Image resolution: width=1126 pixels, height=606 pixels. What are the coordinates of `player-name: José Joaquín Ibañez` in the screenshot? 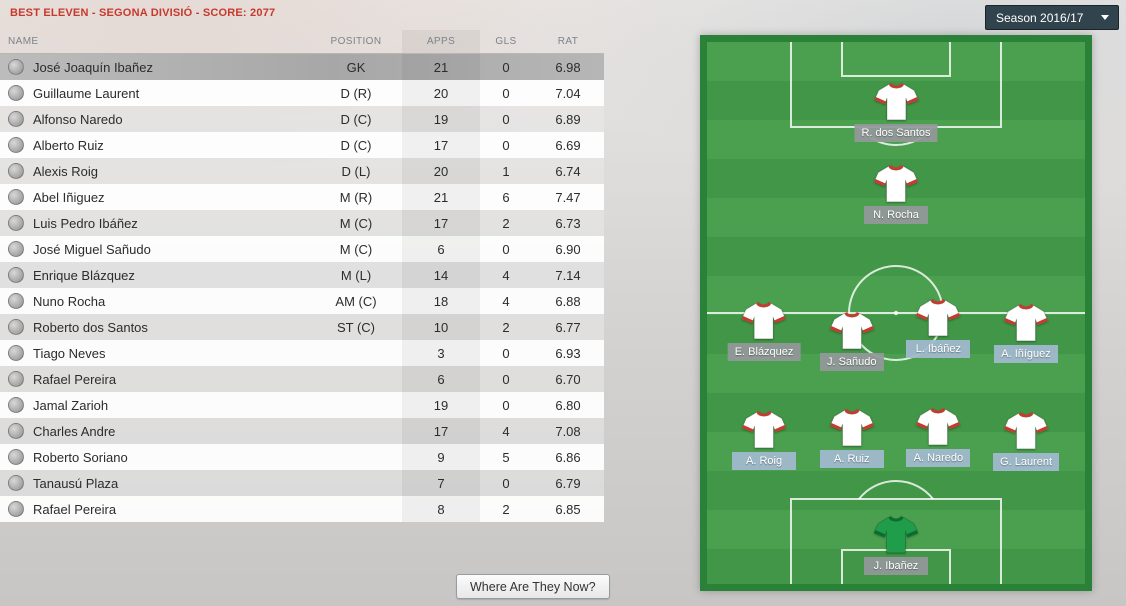 It's located at (93, 67).